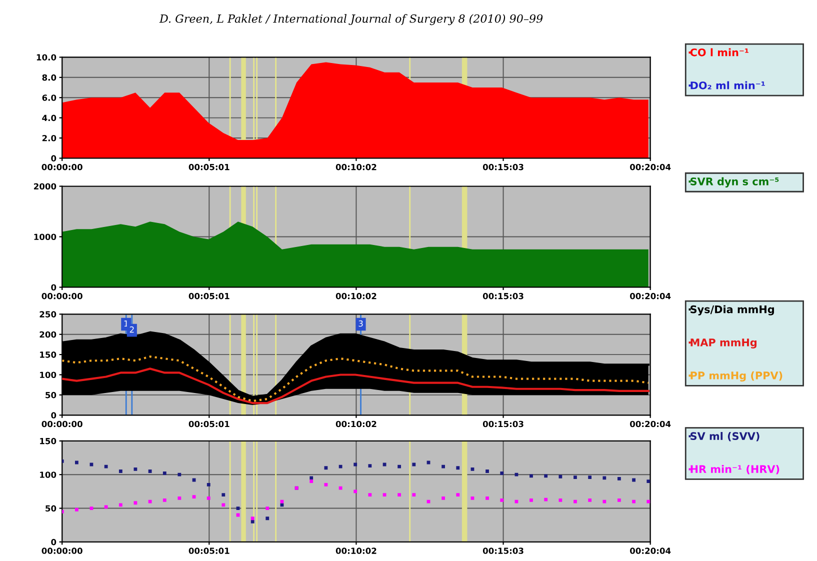 Image resolution: width=817 pixels, height=561 pixels. What do you see at coordinates (732, 310) in the screenshot?
I see `legend-label: Sys/Dia mmHg` at bounding box center [732, 310].